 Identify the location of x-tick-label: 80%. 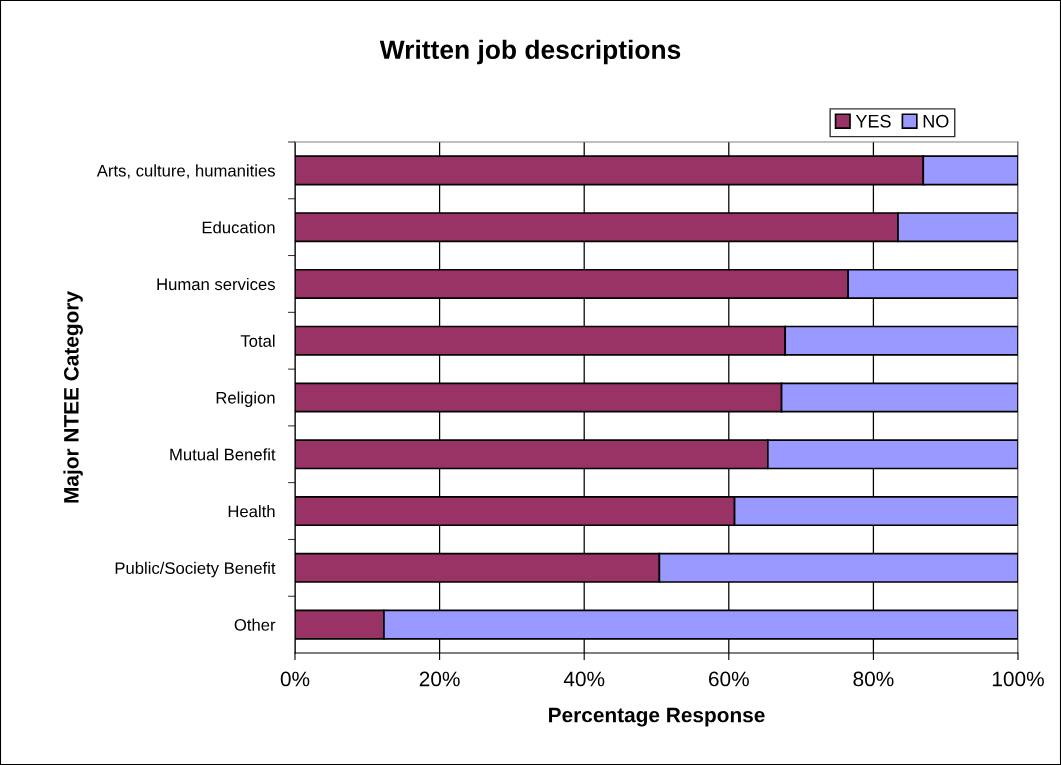
(873, 679).